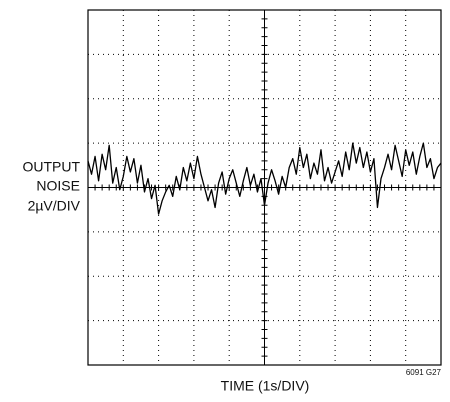  I want to click on y-label: NOISE, so click(58, 186).